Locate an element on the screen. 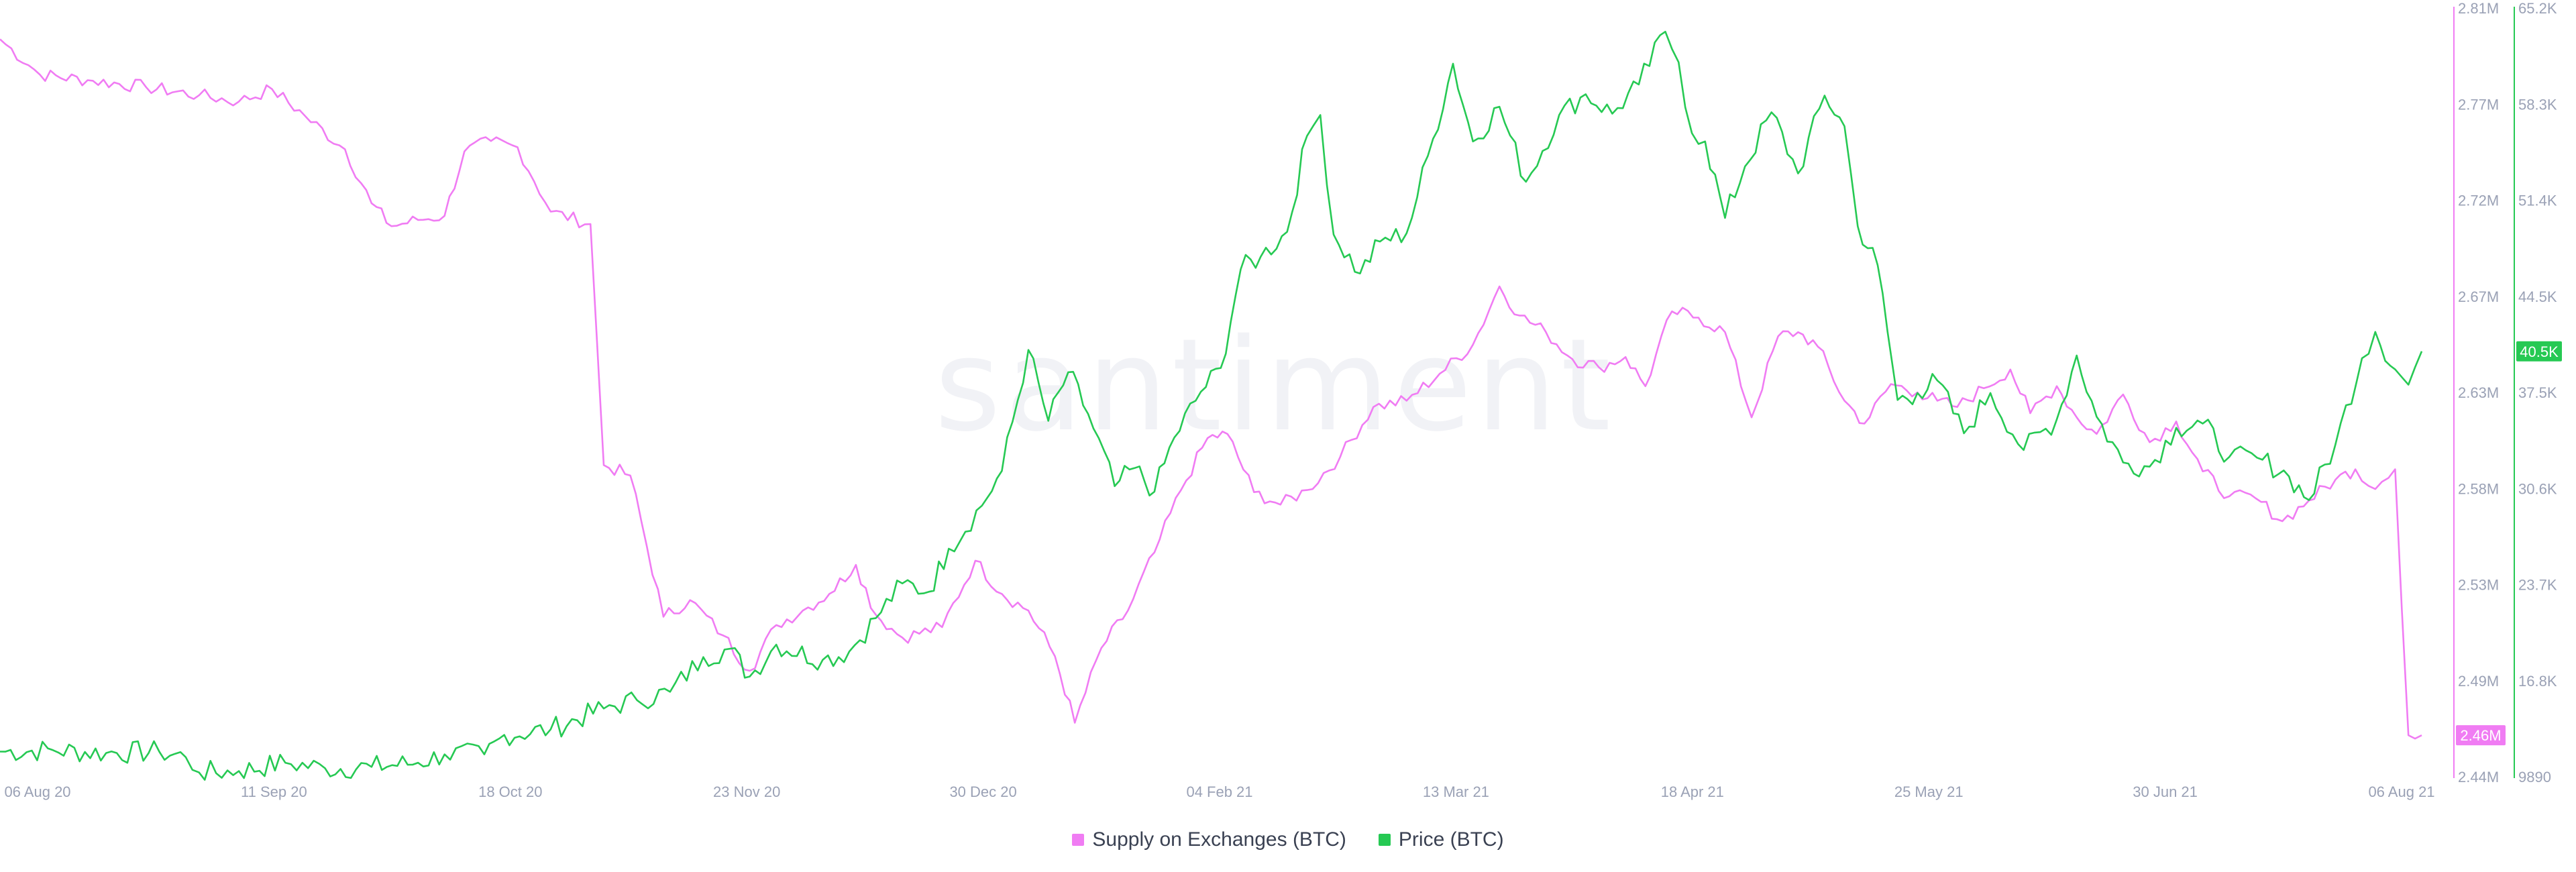  price-badge-background is located at coordinates (2539, 351).